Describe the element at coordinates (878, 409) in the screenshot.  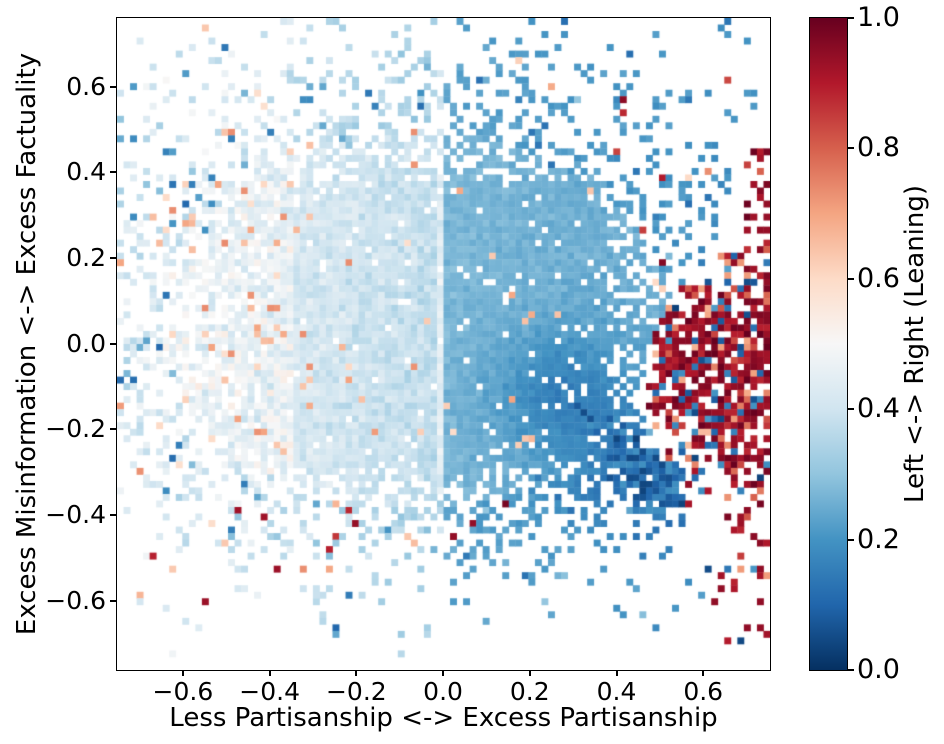
I see `colorbar-tick-label: 0.4` at that location.